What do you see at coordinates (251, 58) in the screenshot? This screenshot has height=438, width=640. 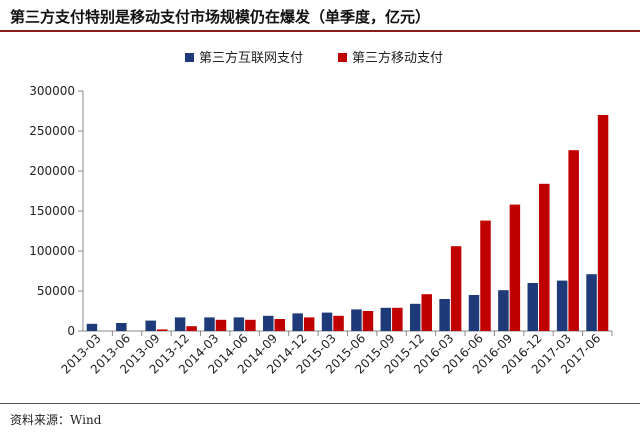 I see `legend-label: 第三方互联网支付` at bounding box center [251, 58].